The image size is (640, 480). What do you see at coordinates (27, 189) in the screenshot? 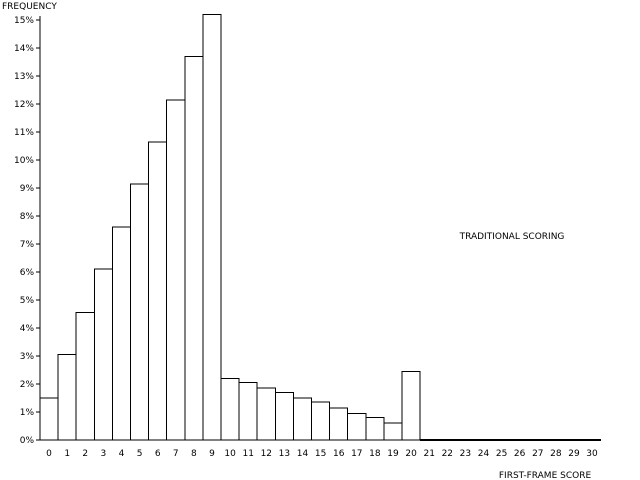
I see `y-tick-label: 9%` at bounding box center [27, 189].